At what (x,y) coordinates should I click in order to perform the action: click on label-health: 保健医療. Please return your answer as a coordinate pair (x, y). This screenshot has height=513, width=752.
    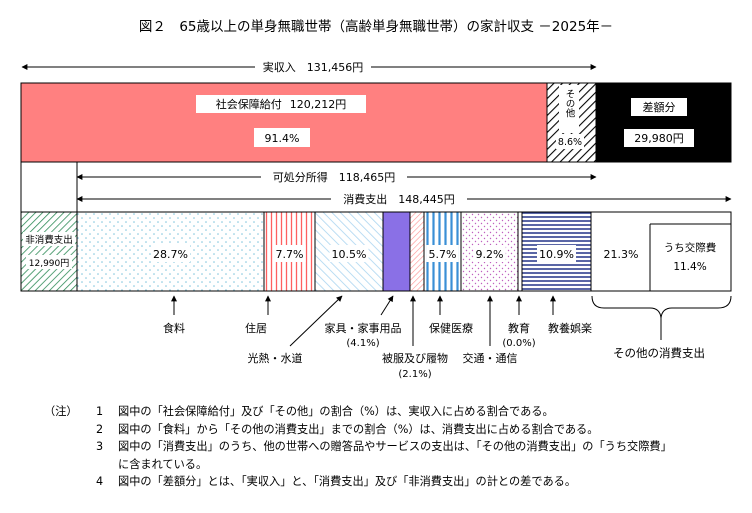
    Looking at the image, I should click on (451, 328).